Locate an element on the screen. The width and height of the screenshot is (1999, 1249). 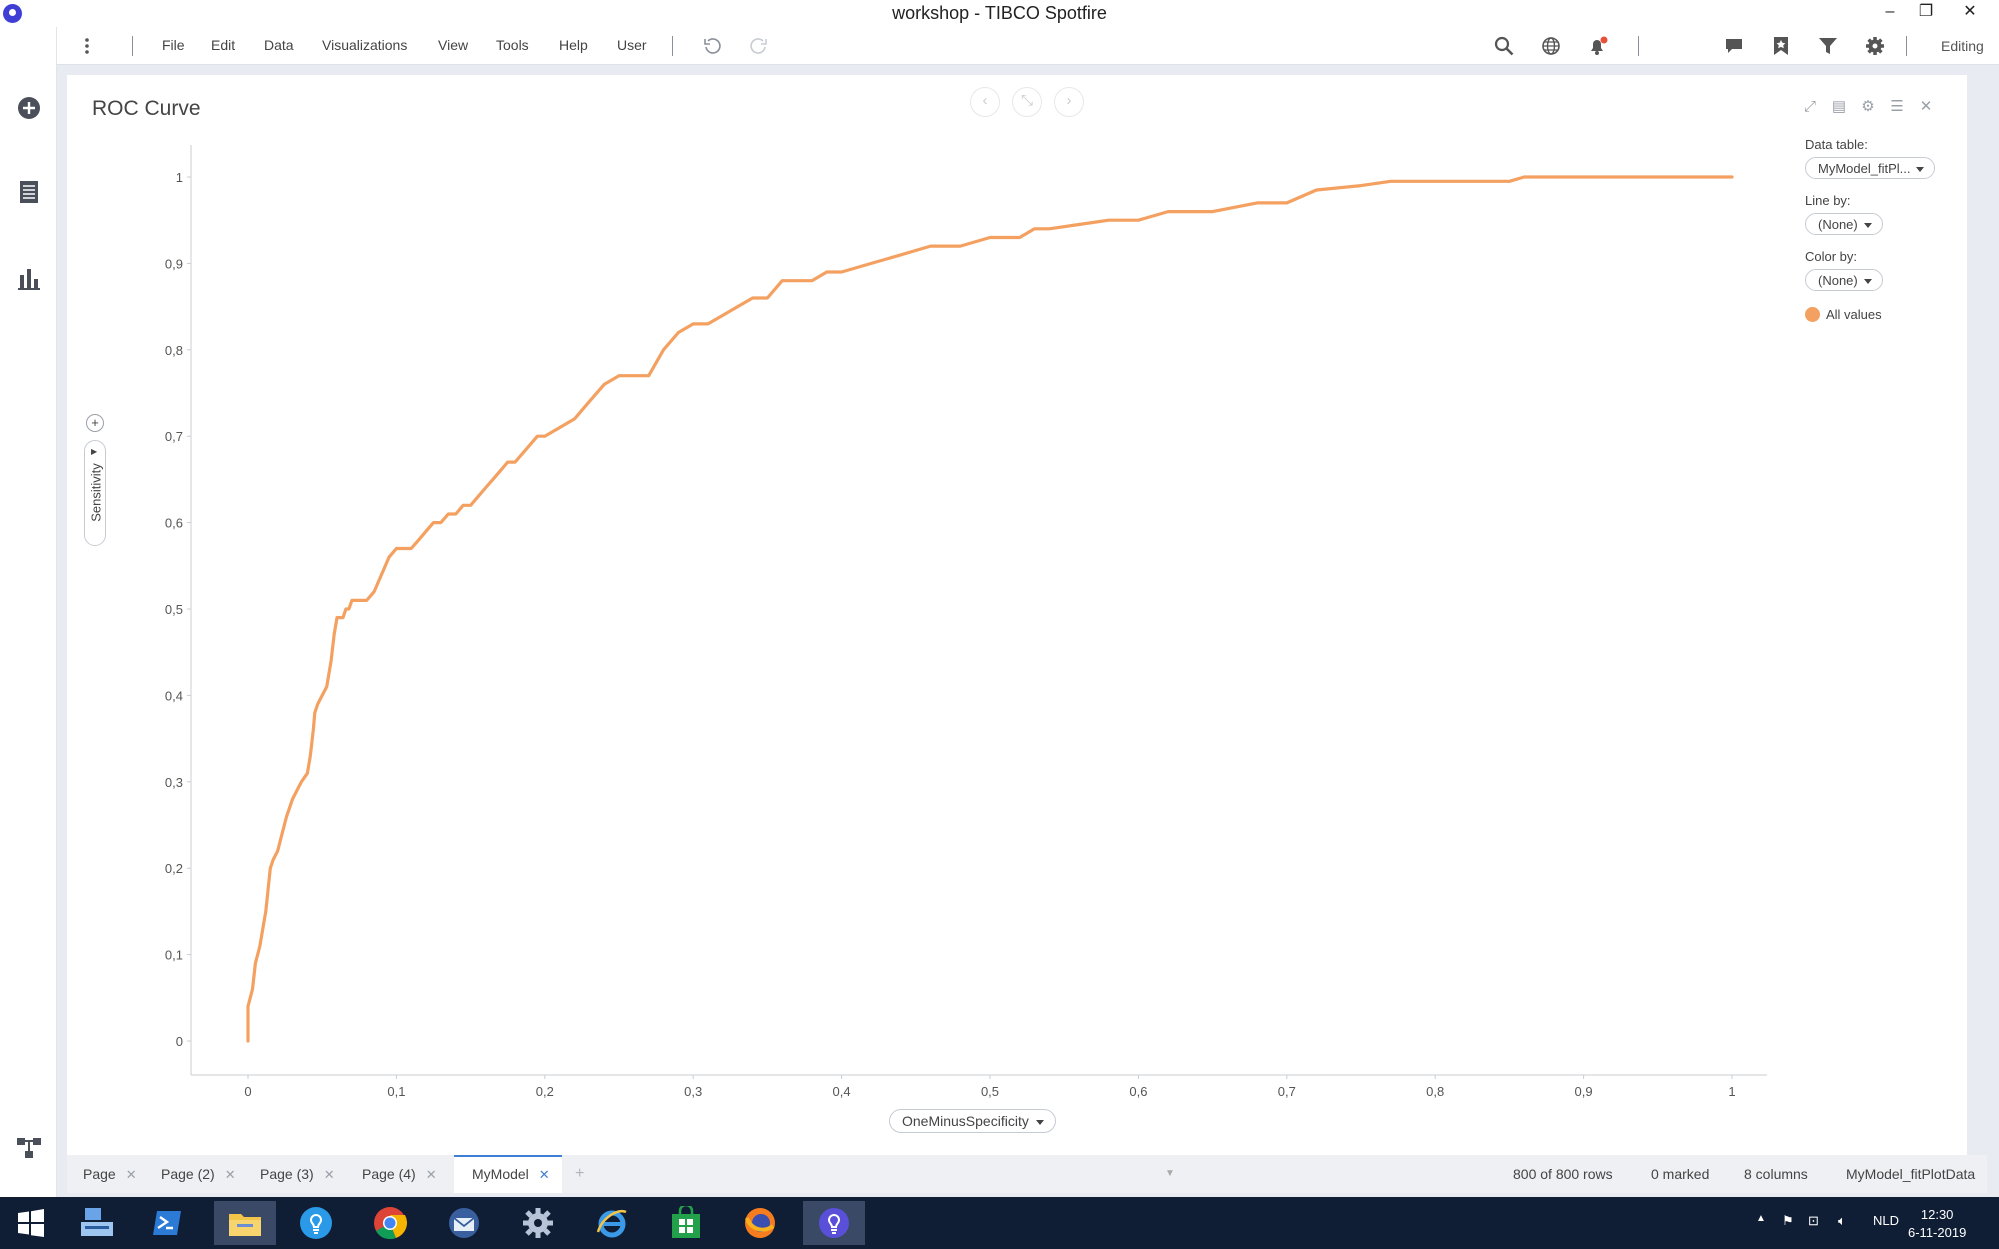
thunderbird-icon is located at coordinates (464, 1223).